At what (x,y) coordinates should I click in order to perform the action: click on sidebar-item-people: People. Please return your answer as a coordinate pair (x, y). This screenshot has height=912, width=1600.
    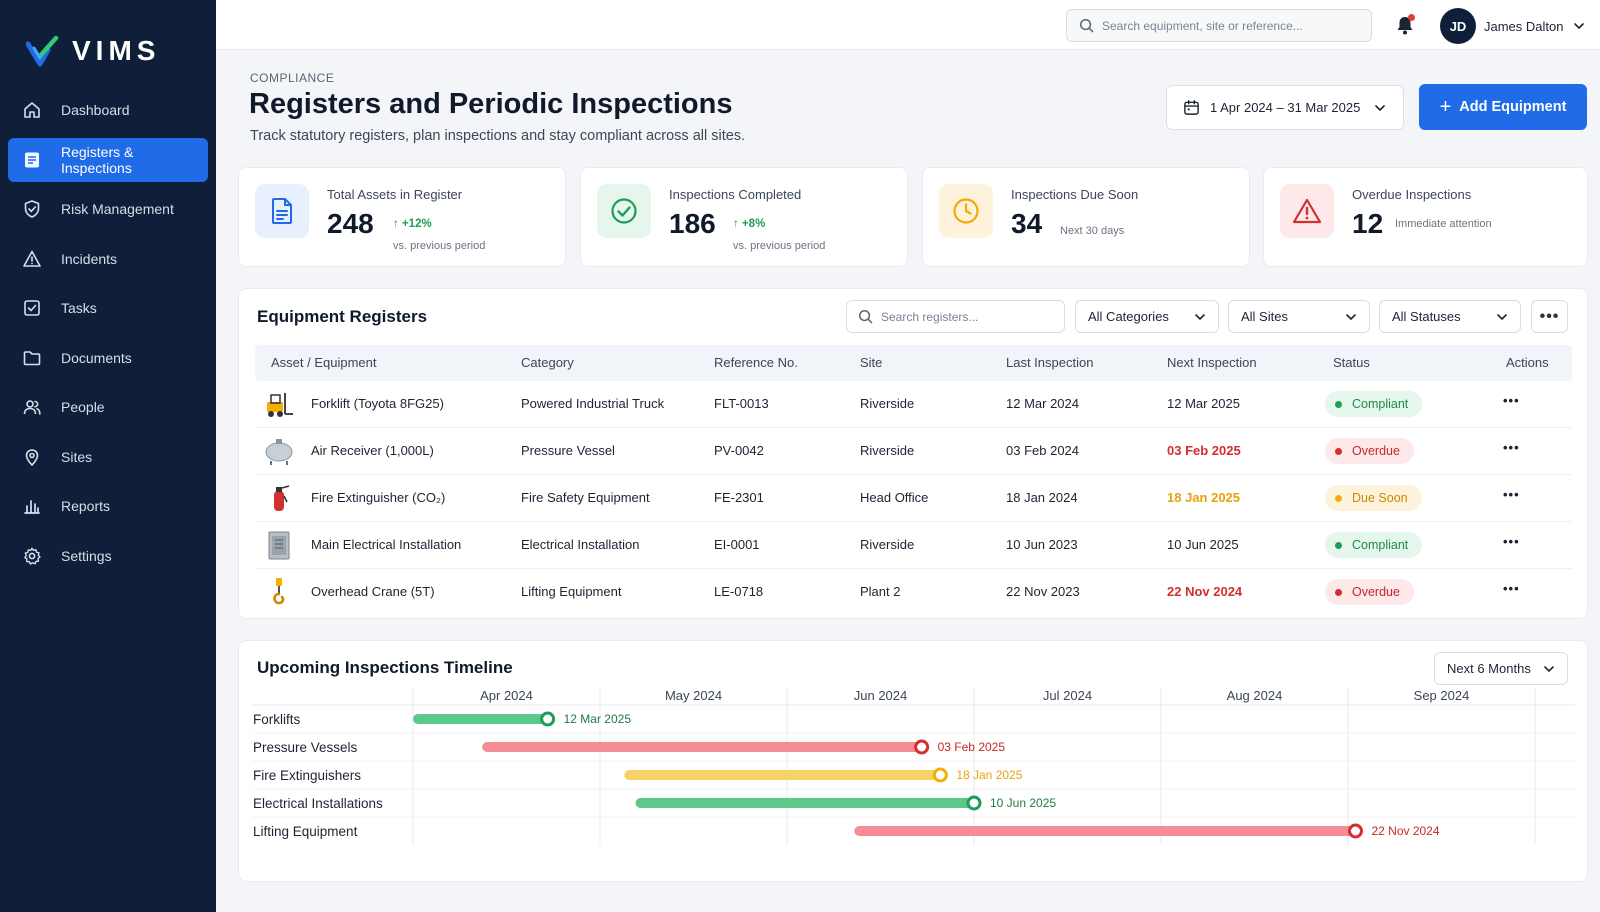
    Looking at the image, I should click on (108, 407).